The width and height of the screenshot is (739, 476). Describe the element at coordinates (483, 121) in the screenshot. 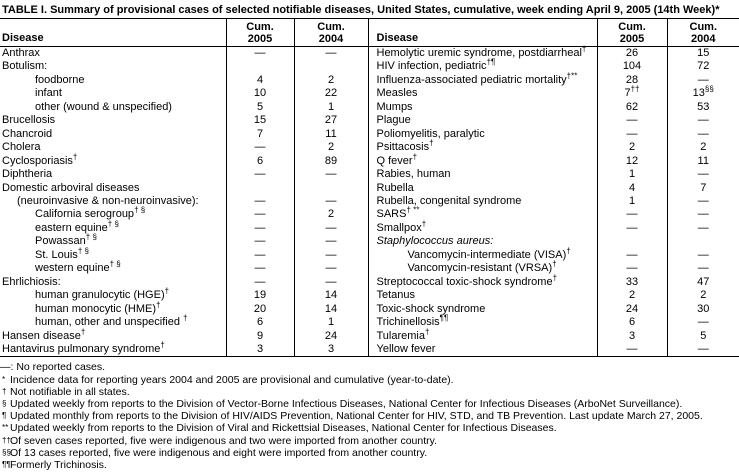

I see `disease-cell: Plague` at that location.